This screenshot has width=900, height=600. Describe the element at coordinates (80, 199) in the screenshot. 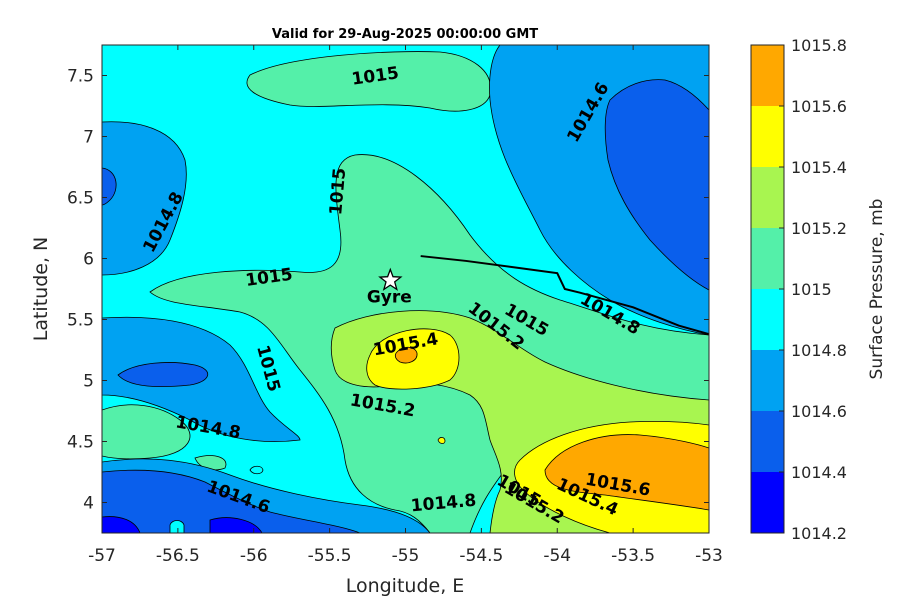

I see `y-tick-label: 6.5` at that location.